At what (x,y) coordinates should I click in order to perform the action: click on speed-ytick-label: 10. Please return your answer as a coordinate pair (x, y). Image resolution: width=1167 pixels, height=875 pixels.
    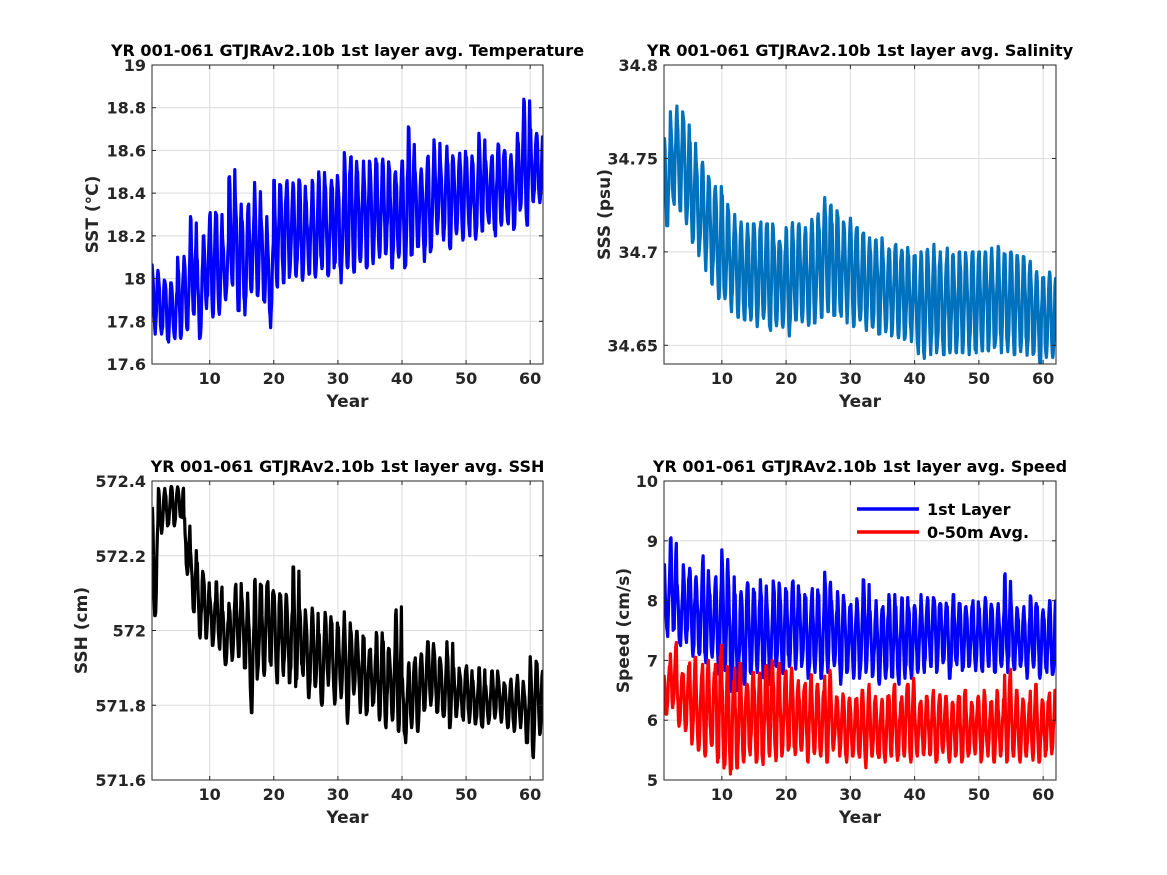
    Looking at the image, I should click on (647, 481).